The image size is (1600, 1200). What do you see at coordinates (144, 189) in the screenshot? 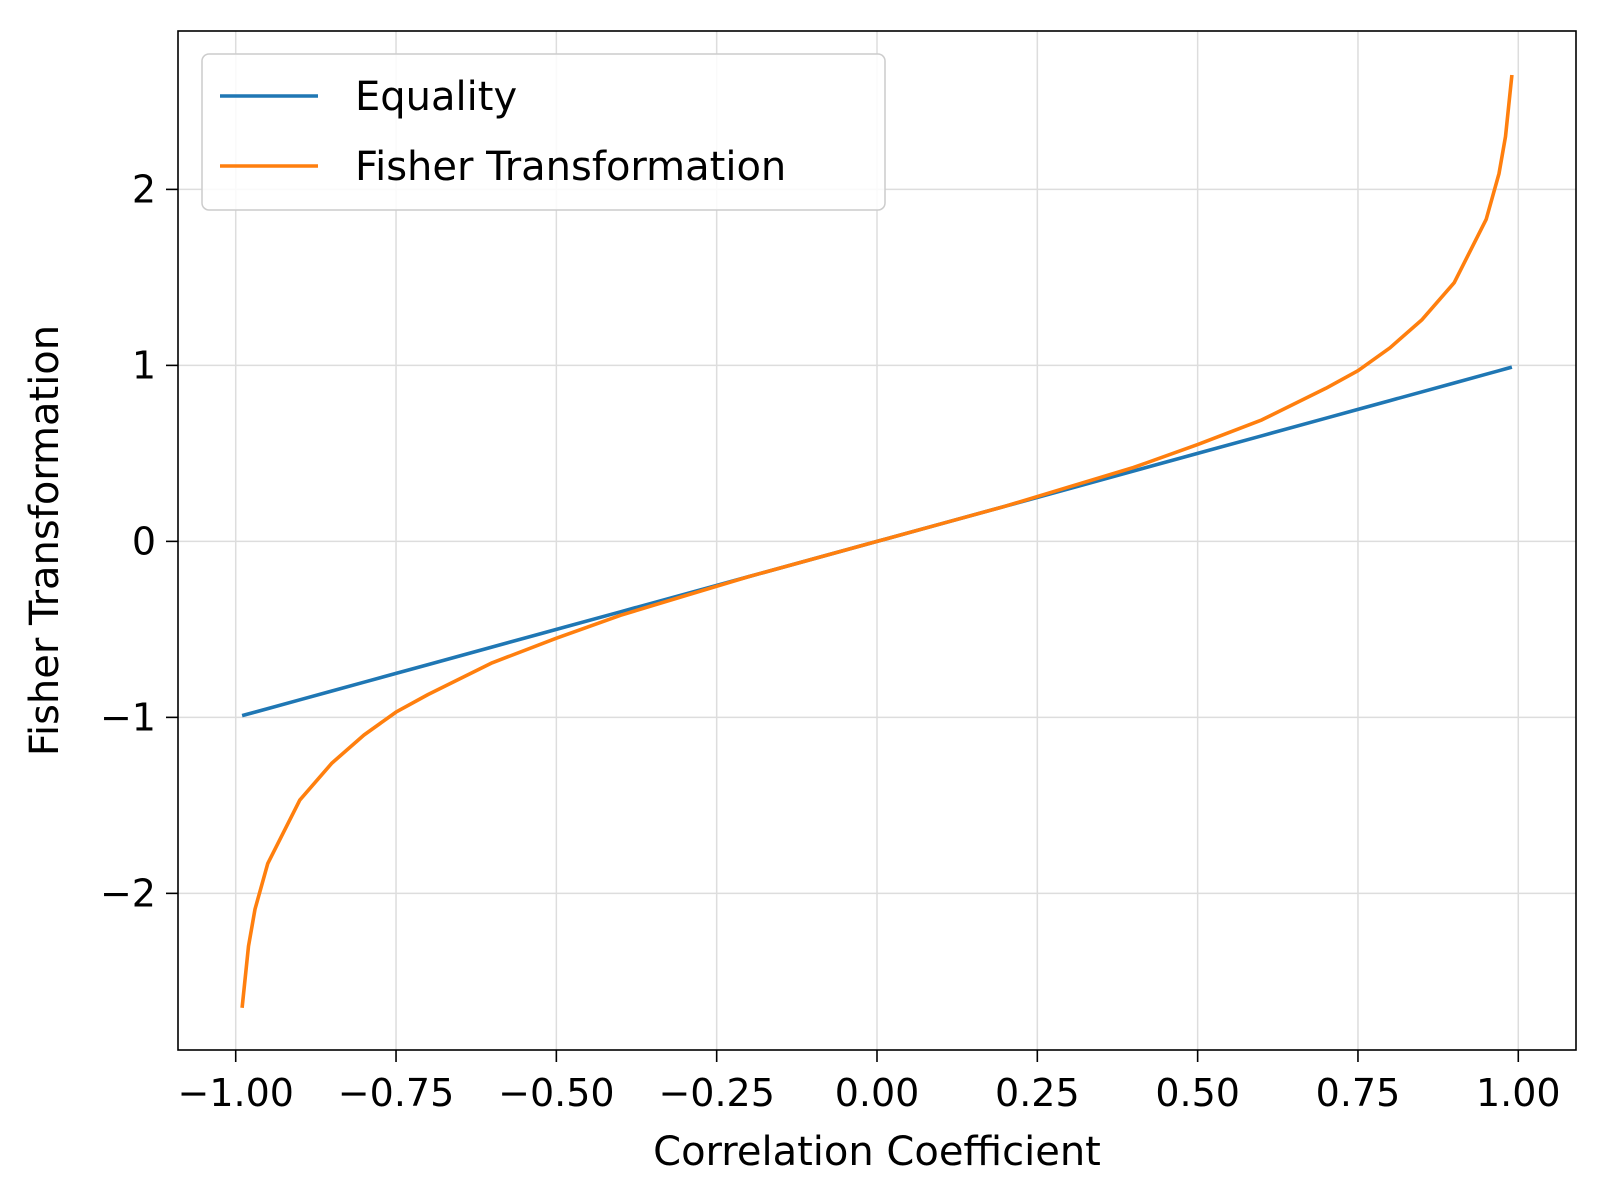
I see `y-tick-label: 2` at bounding box center [144, 189].